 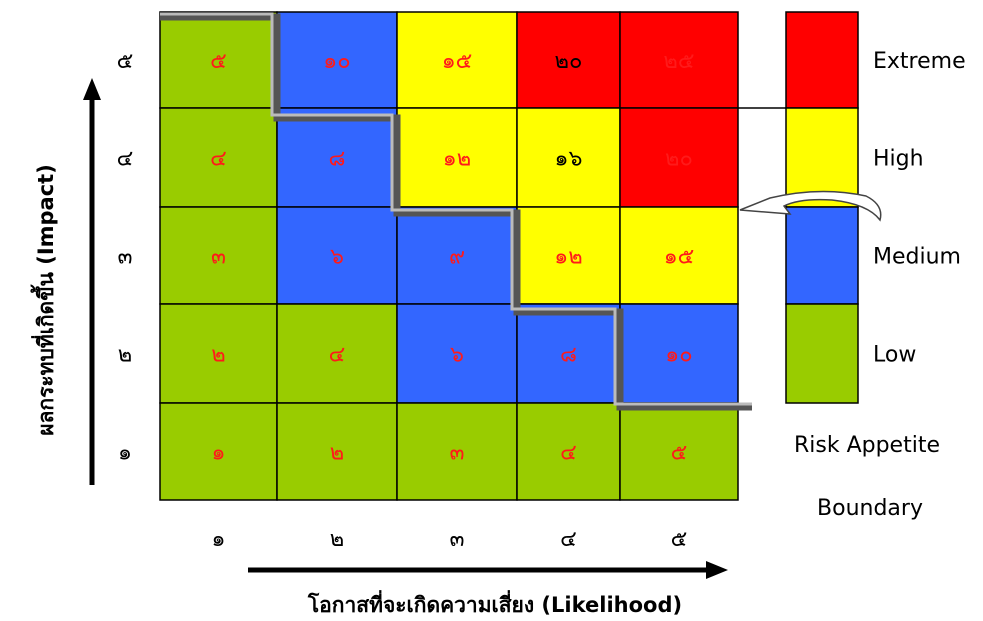 I want to click on impact-level-label: ๓, so click(x=124, y=257).